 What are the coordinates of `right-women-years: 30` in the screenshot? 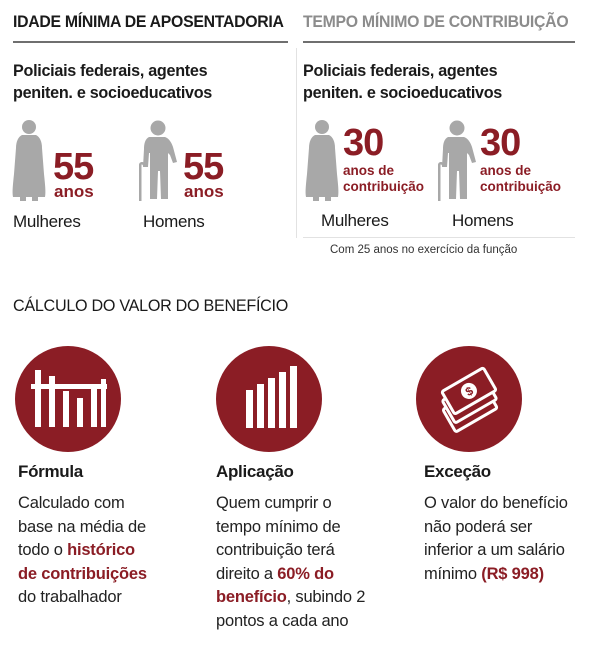 It's located at (363, 143).